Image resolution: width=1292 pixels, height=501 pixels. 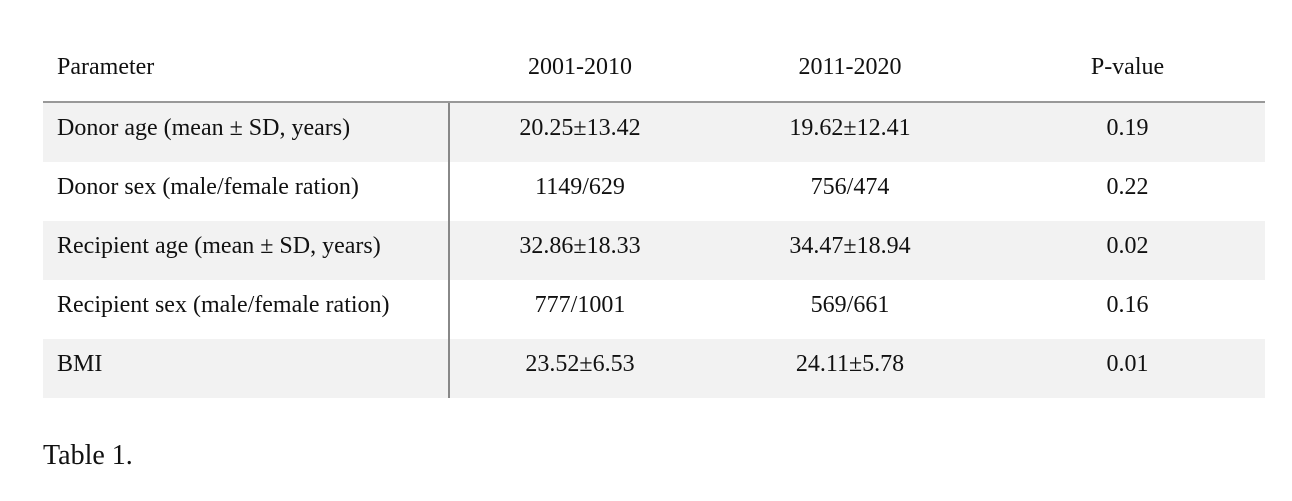 I want to click on header-cell: P-value, so click(x=1127, y=67).